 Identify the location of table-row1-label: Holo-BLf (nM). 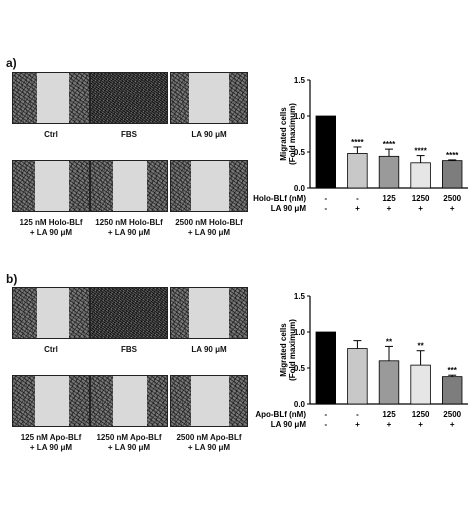
(279, 198).